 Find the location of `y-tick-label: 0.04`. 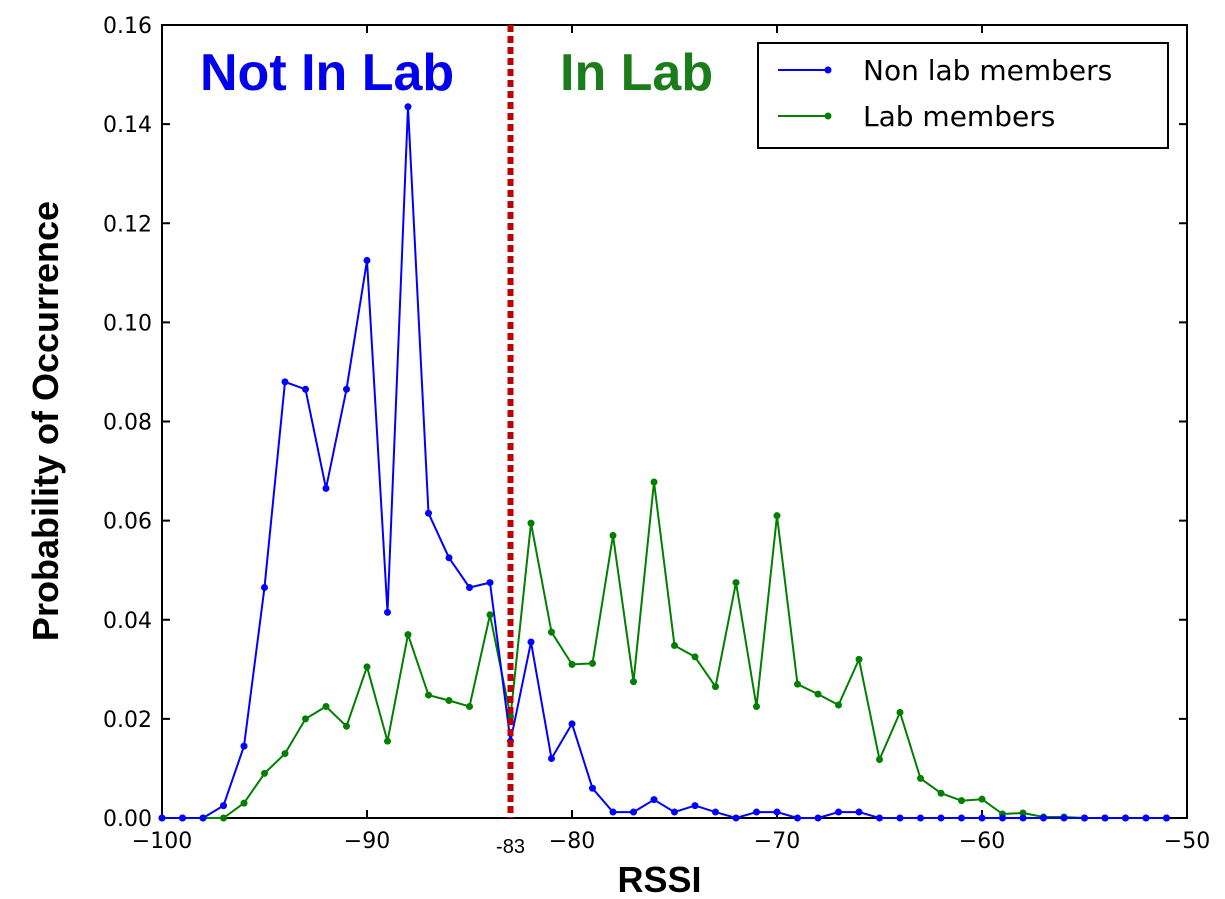

y-tick-label: 0.04 is located at coordinates (127, 621).